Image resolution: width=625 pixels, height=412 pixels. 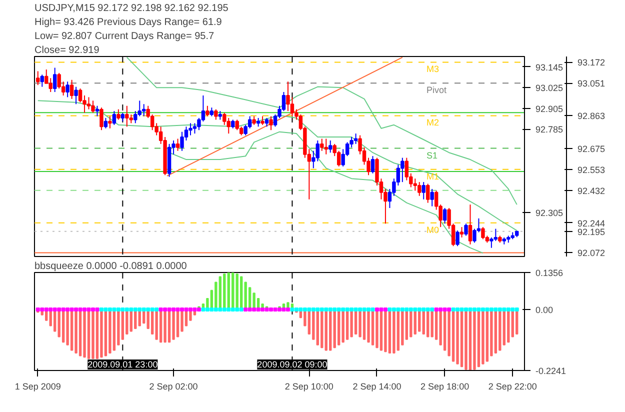 What do you see at coordinates (111, 266) in the screenshot?
I see `chart-title: bbsqueeze 0.0000 -0.0891 0.0000` at bounding box center [111, 266].